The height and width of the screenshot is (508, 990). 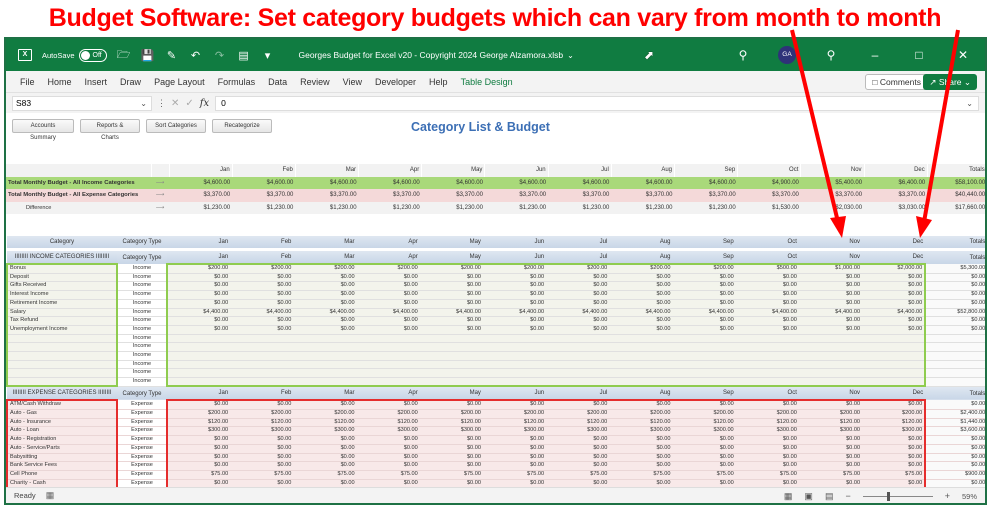 What do you see at coordinates (894, 242) in the screenshot?
I see `month-header: Dec` at bounding box center [894, 242].